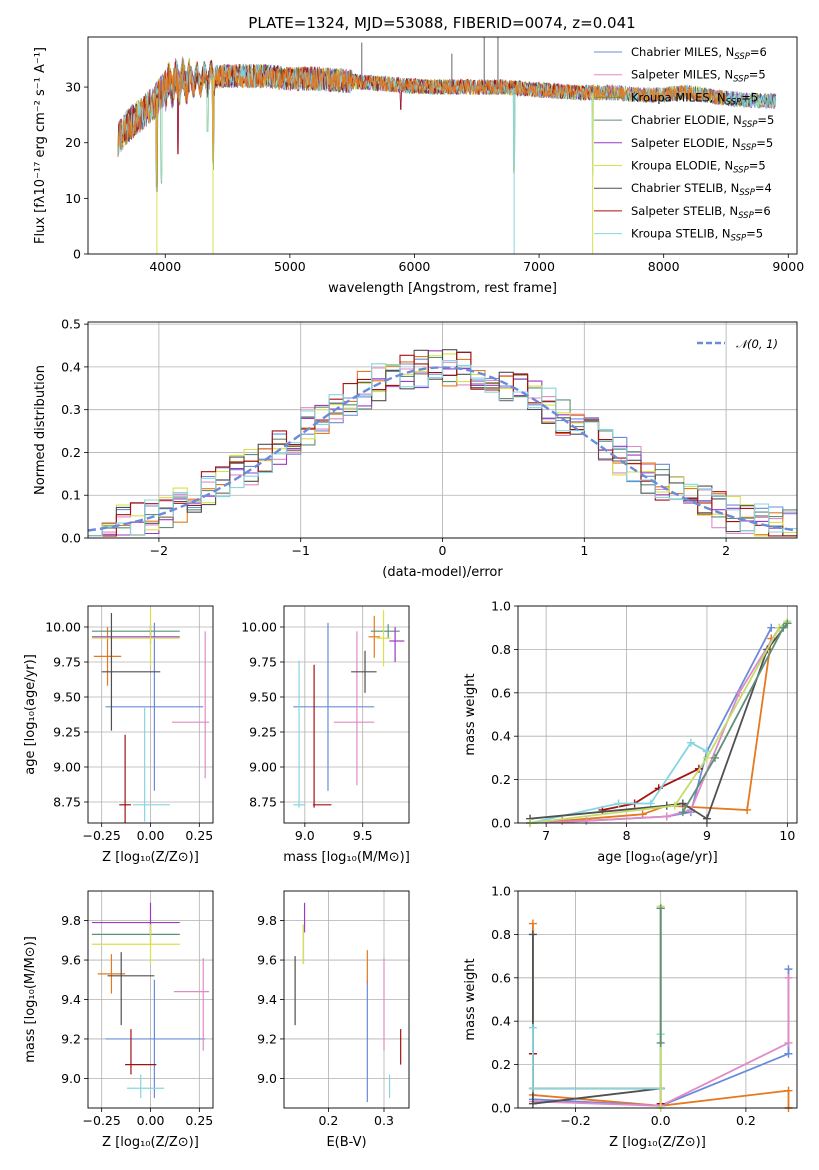 This screenshot has width=819, height=1170. What do you see at coordinates (71, 324) in the screenshot?
I see `y-tick-label: 0.5` at bounding box center [71, 324].